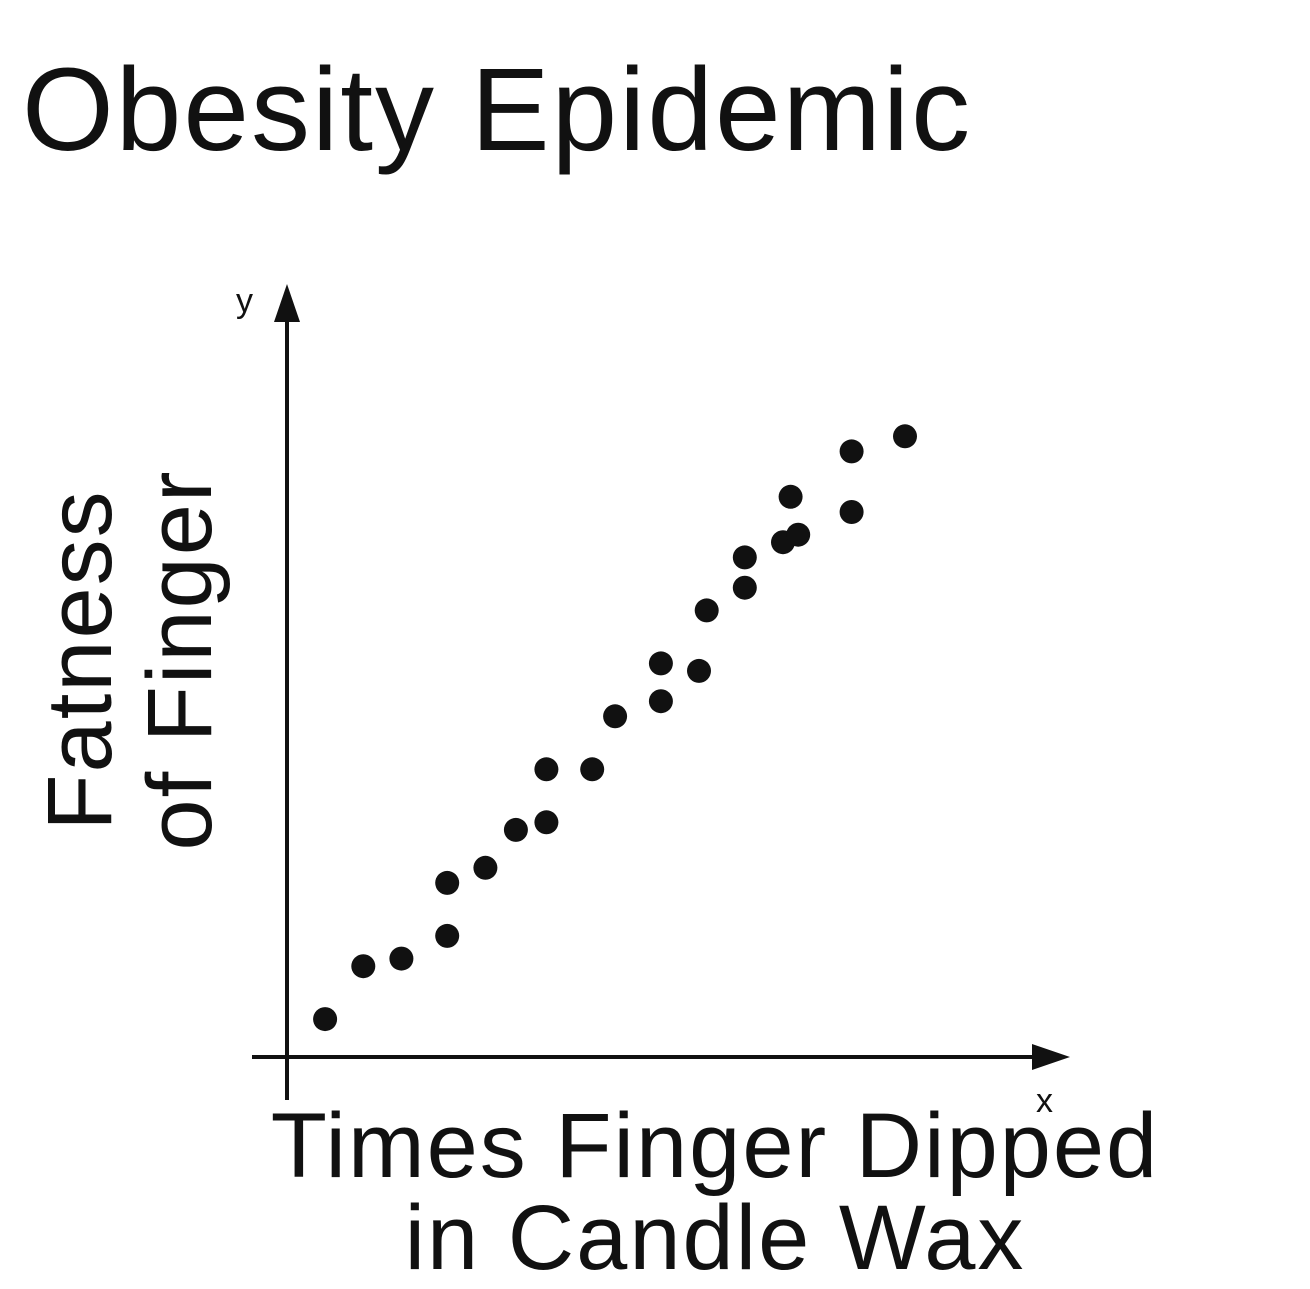  Describe the element at coordinates (1044, 1101) in the screenshot. I see `x-axis-letter: x` at that location.